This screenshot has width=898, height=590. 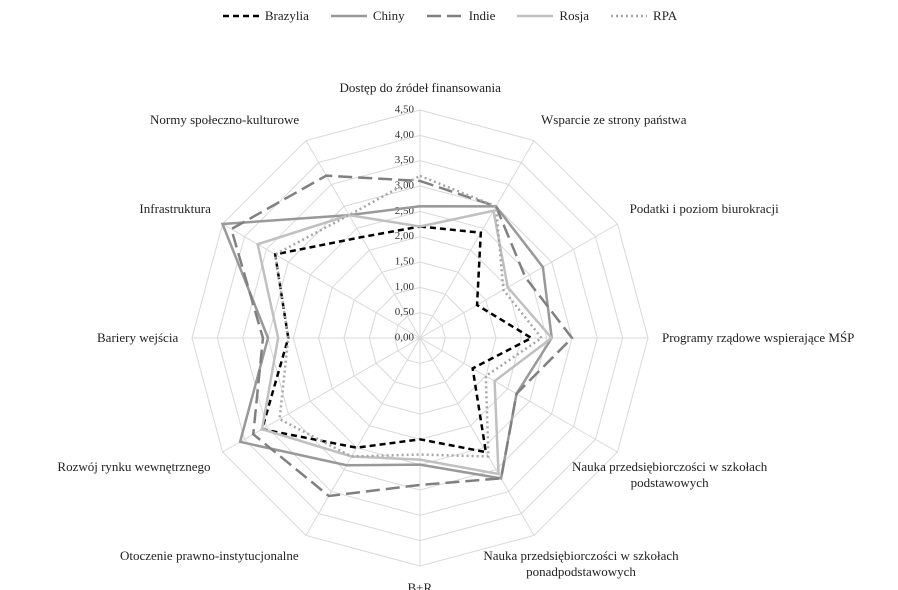 I want to click on category-label: Podatki i poziom biurokracji, so click(x=704, y=208).